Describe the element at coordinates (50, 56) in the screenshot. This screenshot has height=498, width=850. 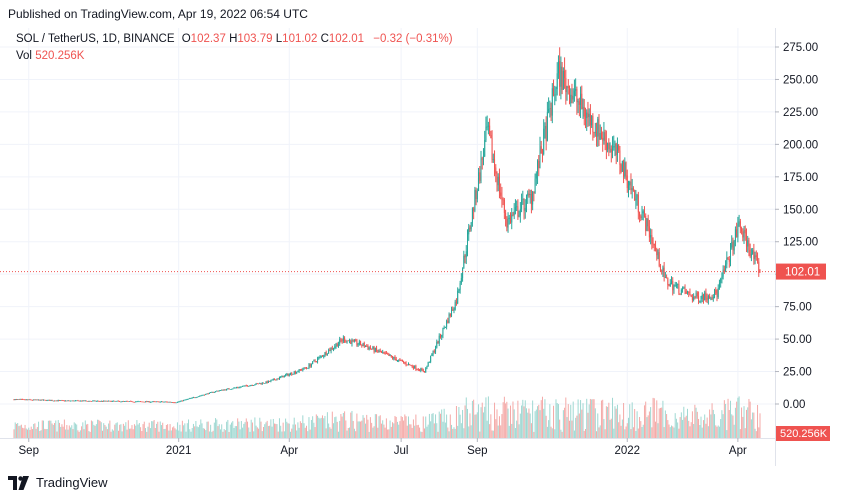
I see `legend-volume: Vol 520.256K` at that location.